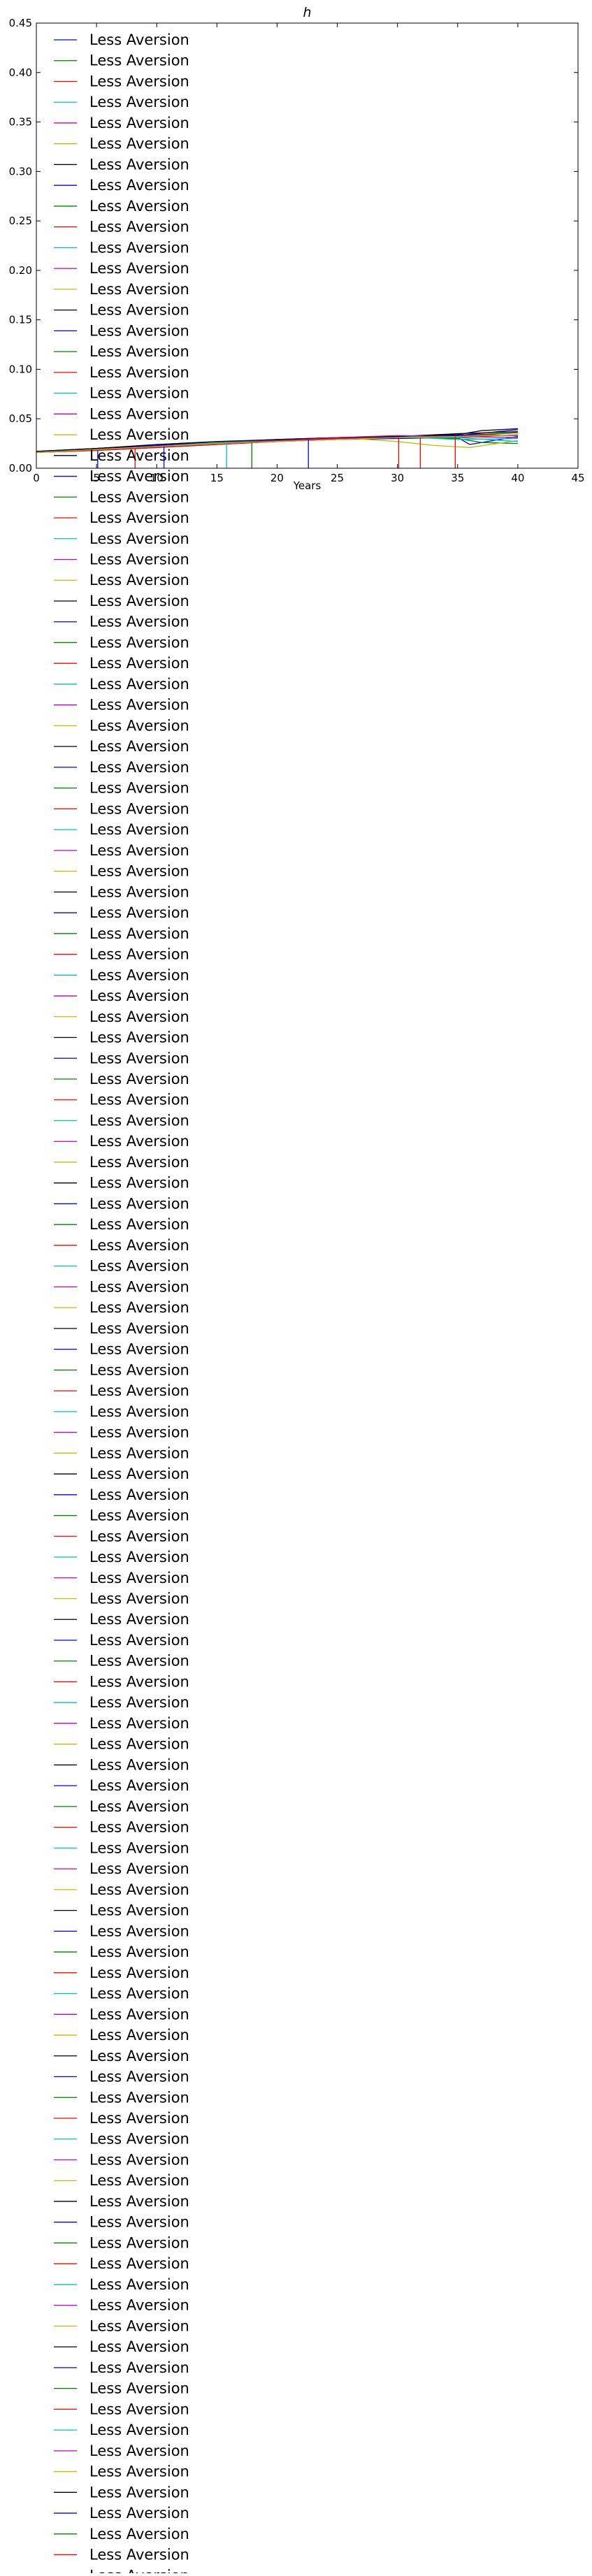 This screenshot has height=2576, width=592. Describe the element at coordinates (157, 478) in the screenshot. I see `x-tick-label: 10` at that location.